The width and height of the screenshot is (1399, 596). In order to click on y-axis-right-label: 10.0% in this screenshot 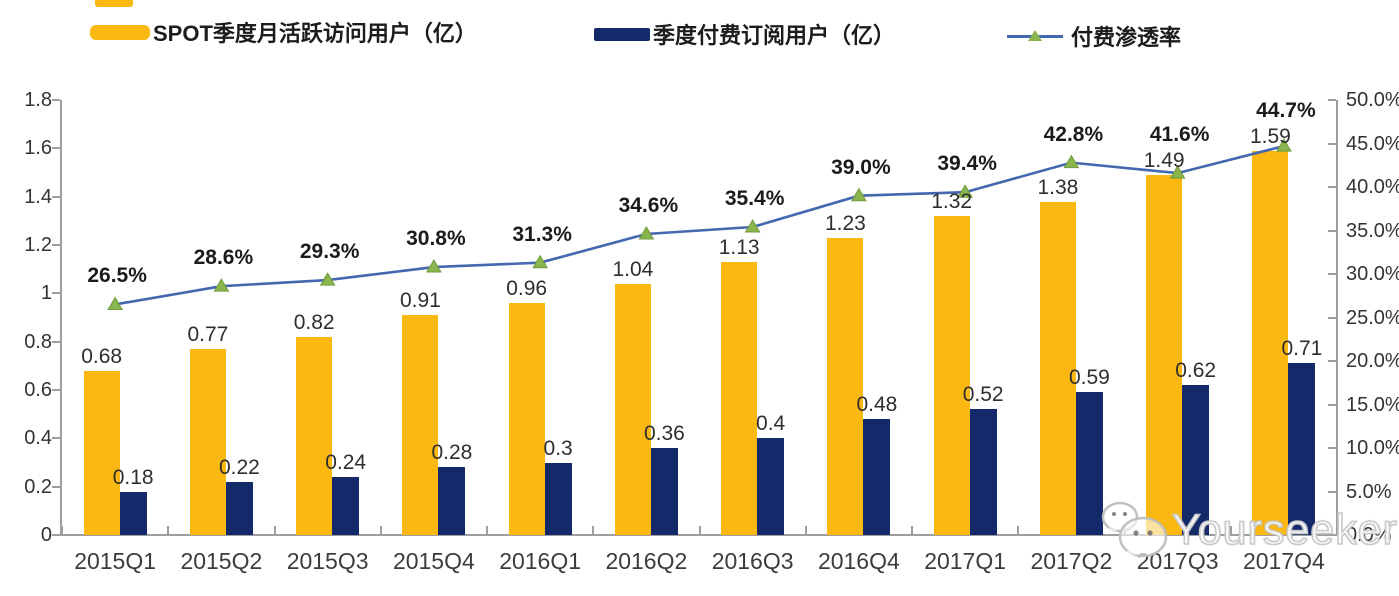, I will do `click(1372, 448)`.